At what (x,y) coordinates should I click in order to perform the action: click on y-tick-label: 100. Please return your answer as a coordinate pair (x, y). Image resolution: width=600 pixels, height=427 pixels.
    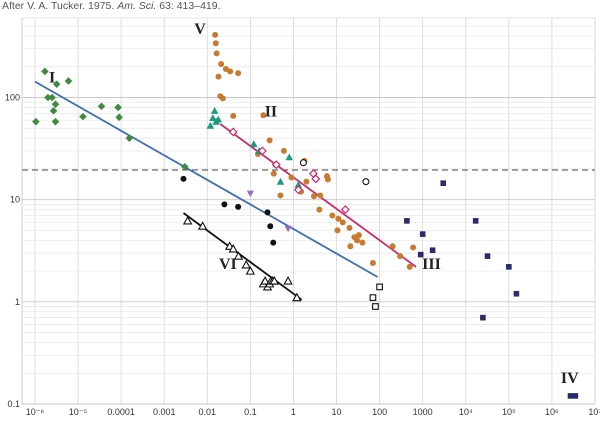
    Looking at the image, I should click on (12, 98).